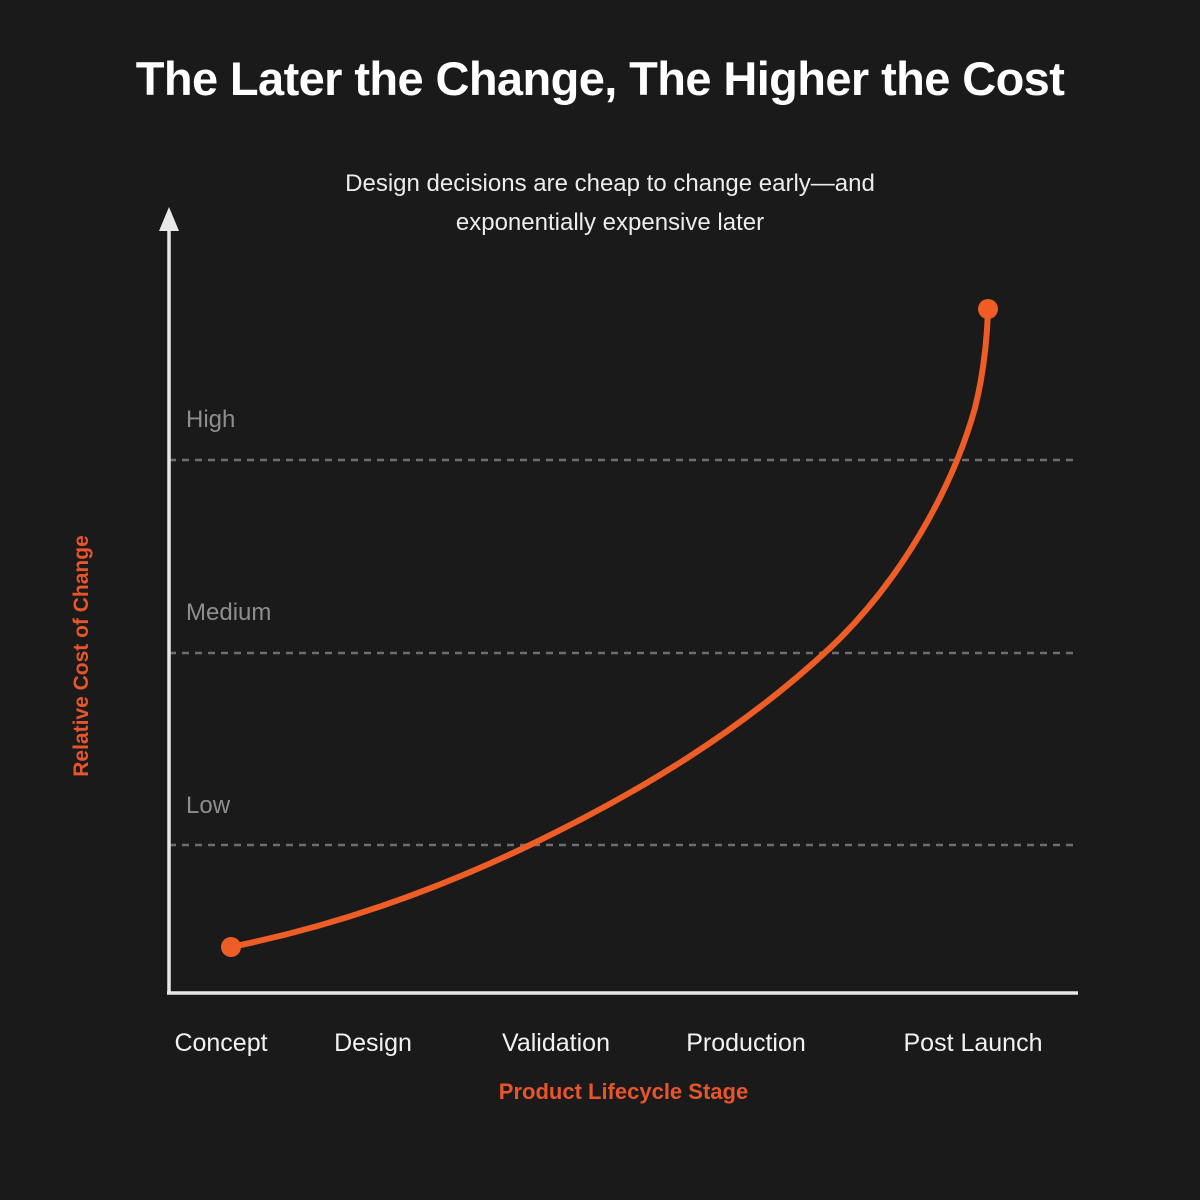 This screenshot has width=1200, height=1200. Describe the element at coordinates (169, 600) in the screenshot. I see `y-axis` at that location.